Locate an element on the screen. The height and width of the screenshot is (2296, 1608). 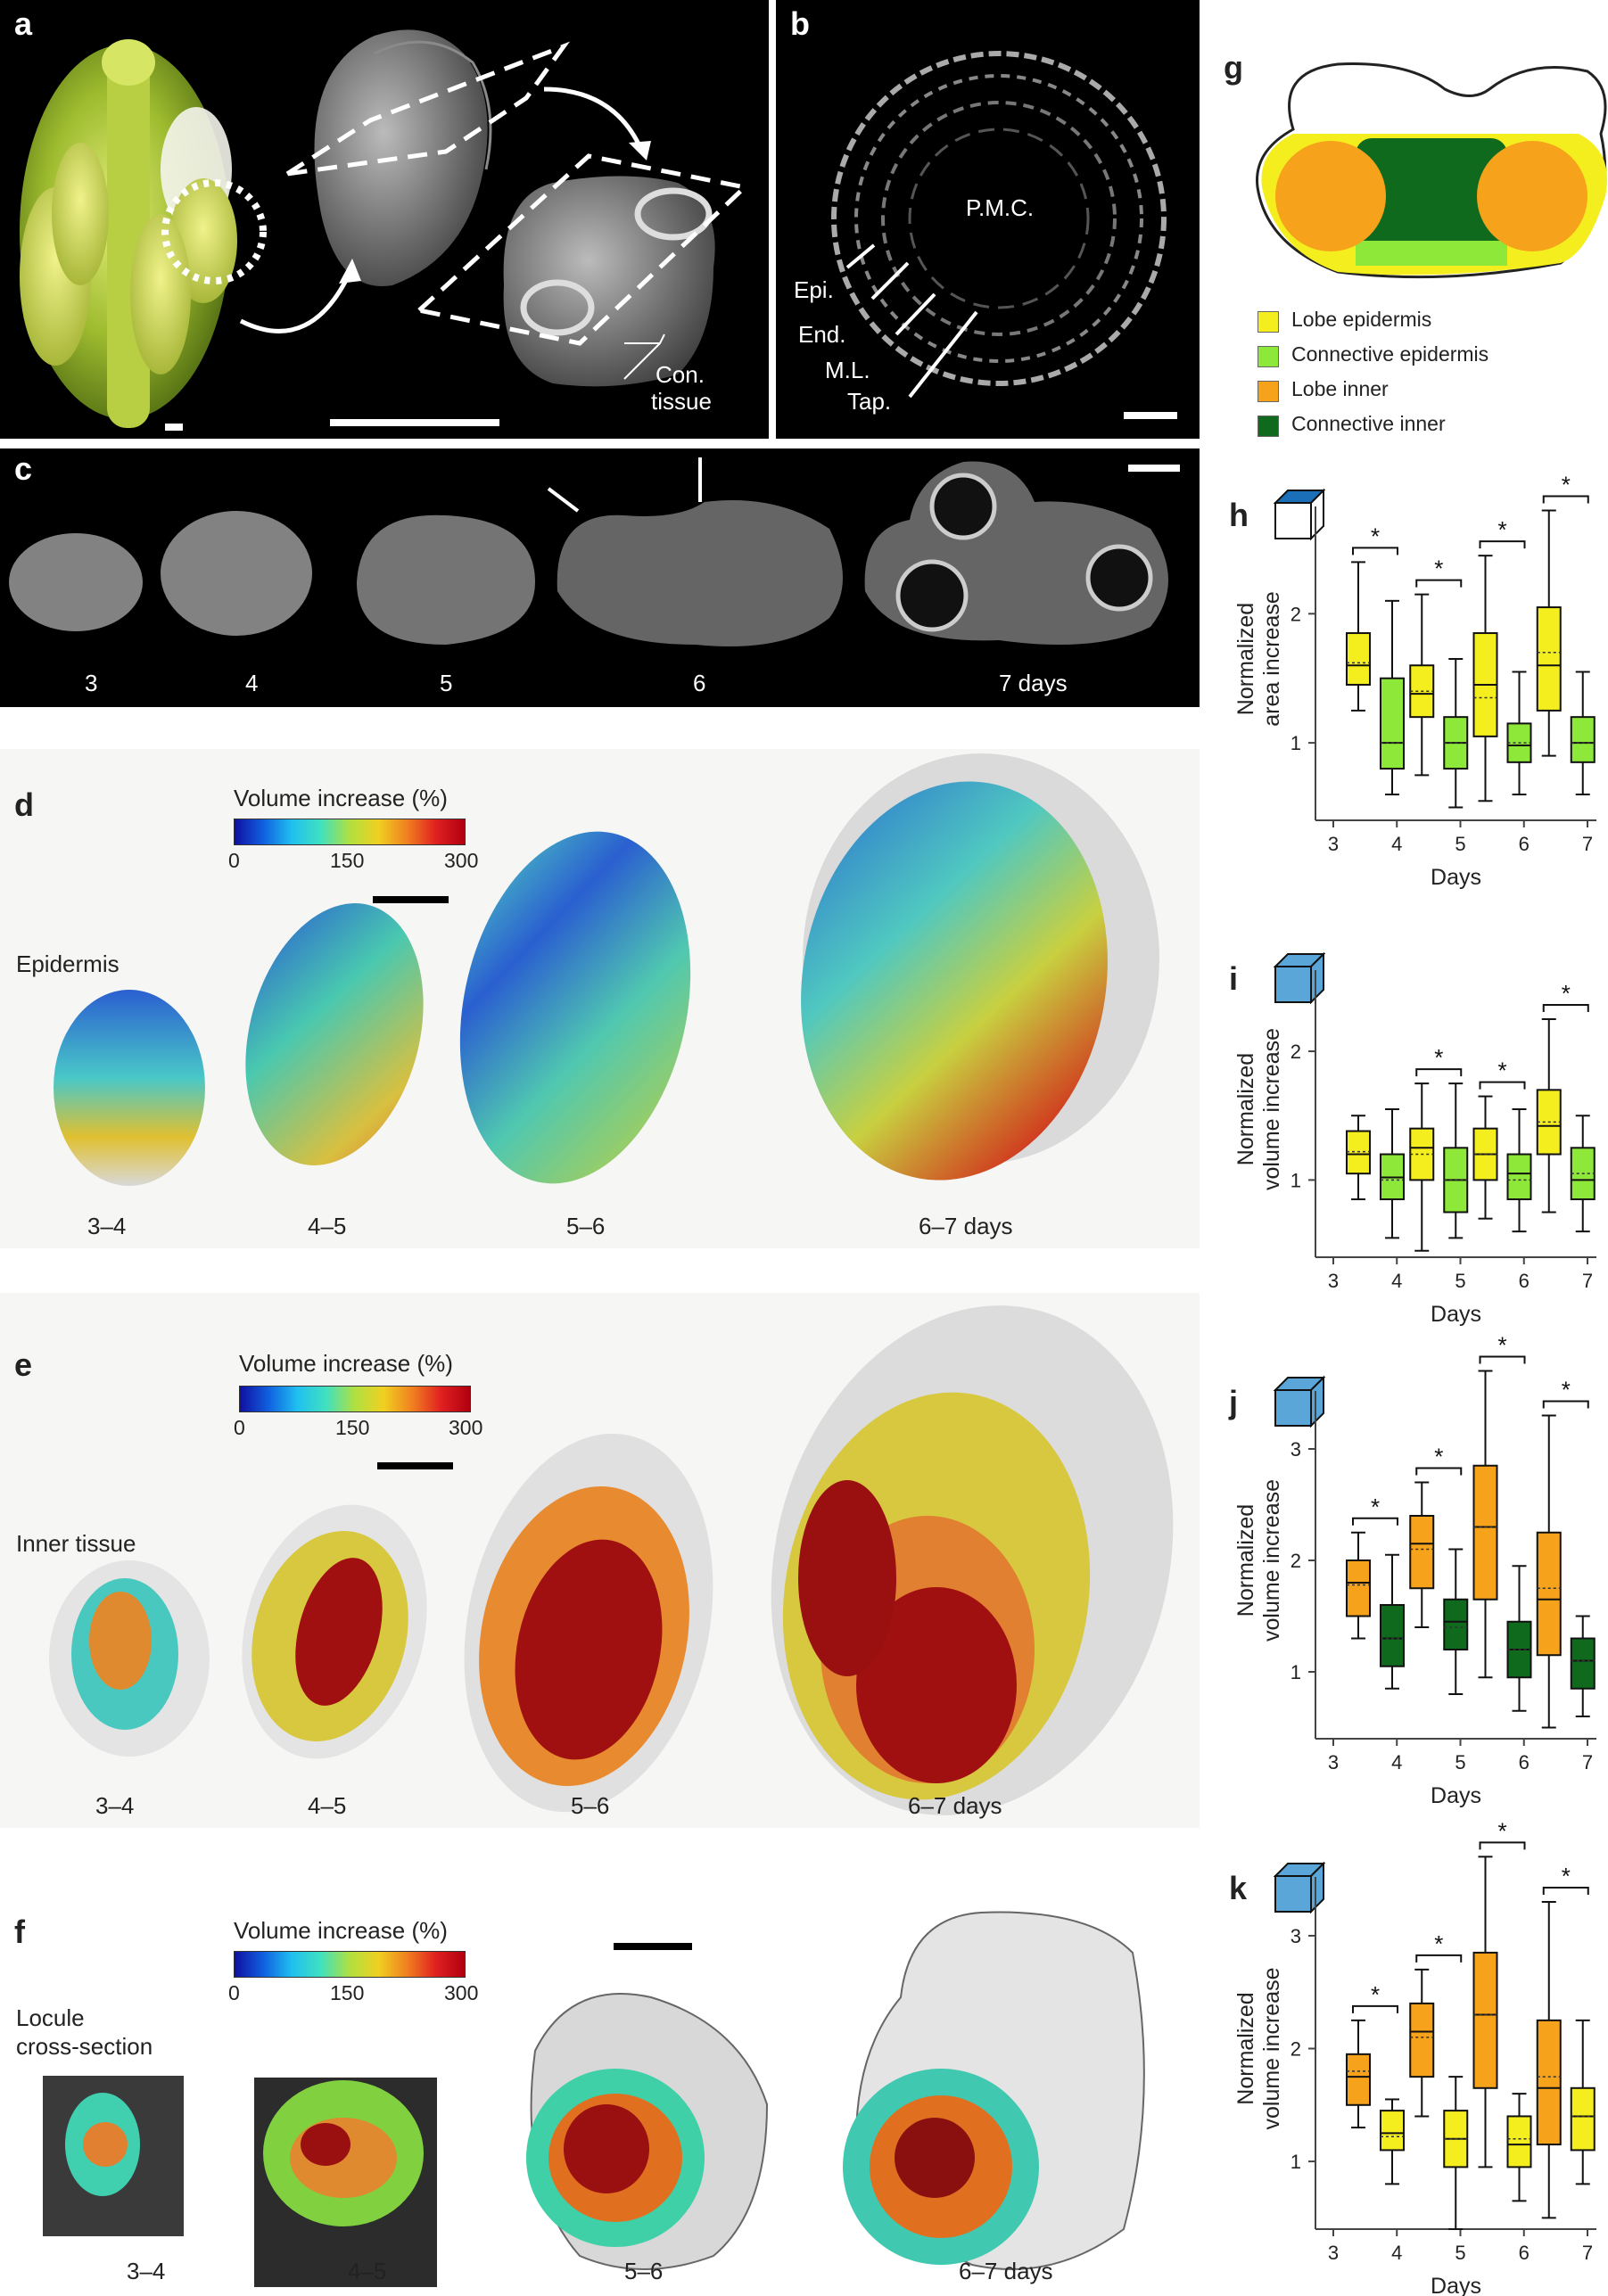
box-h-3-1-iqr is located at coordinates (1583, 739).